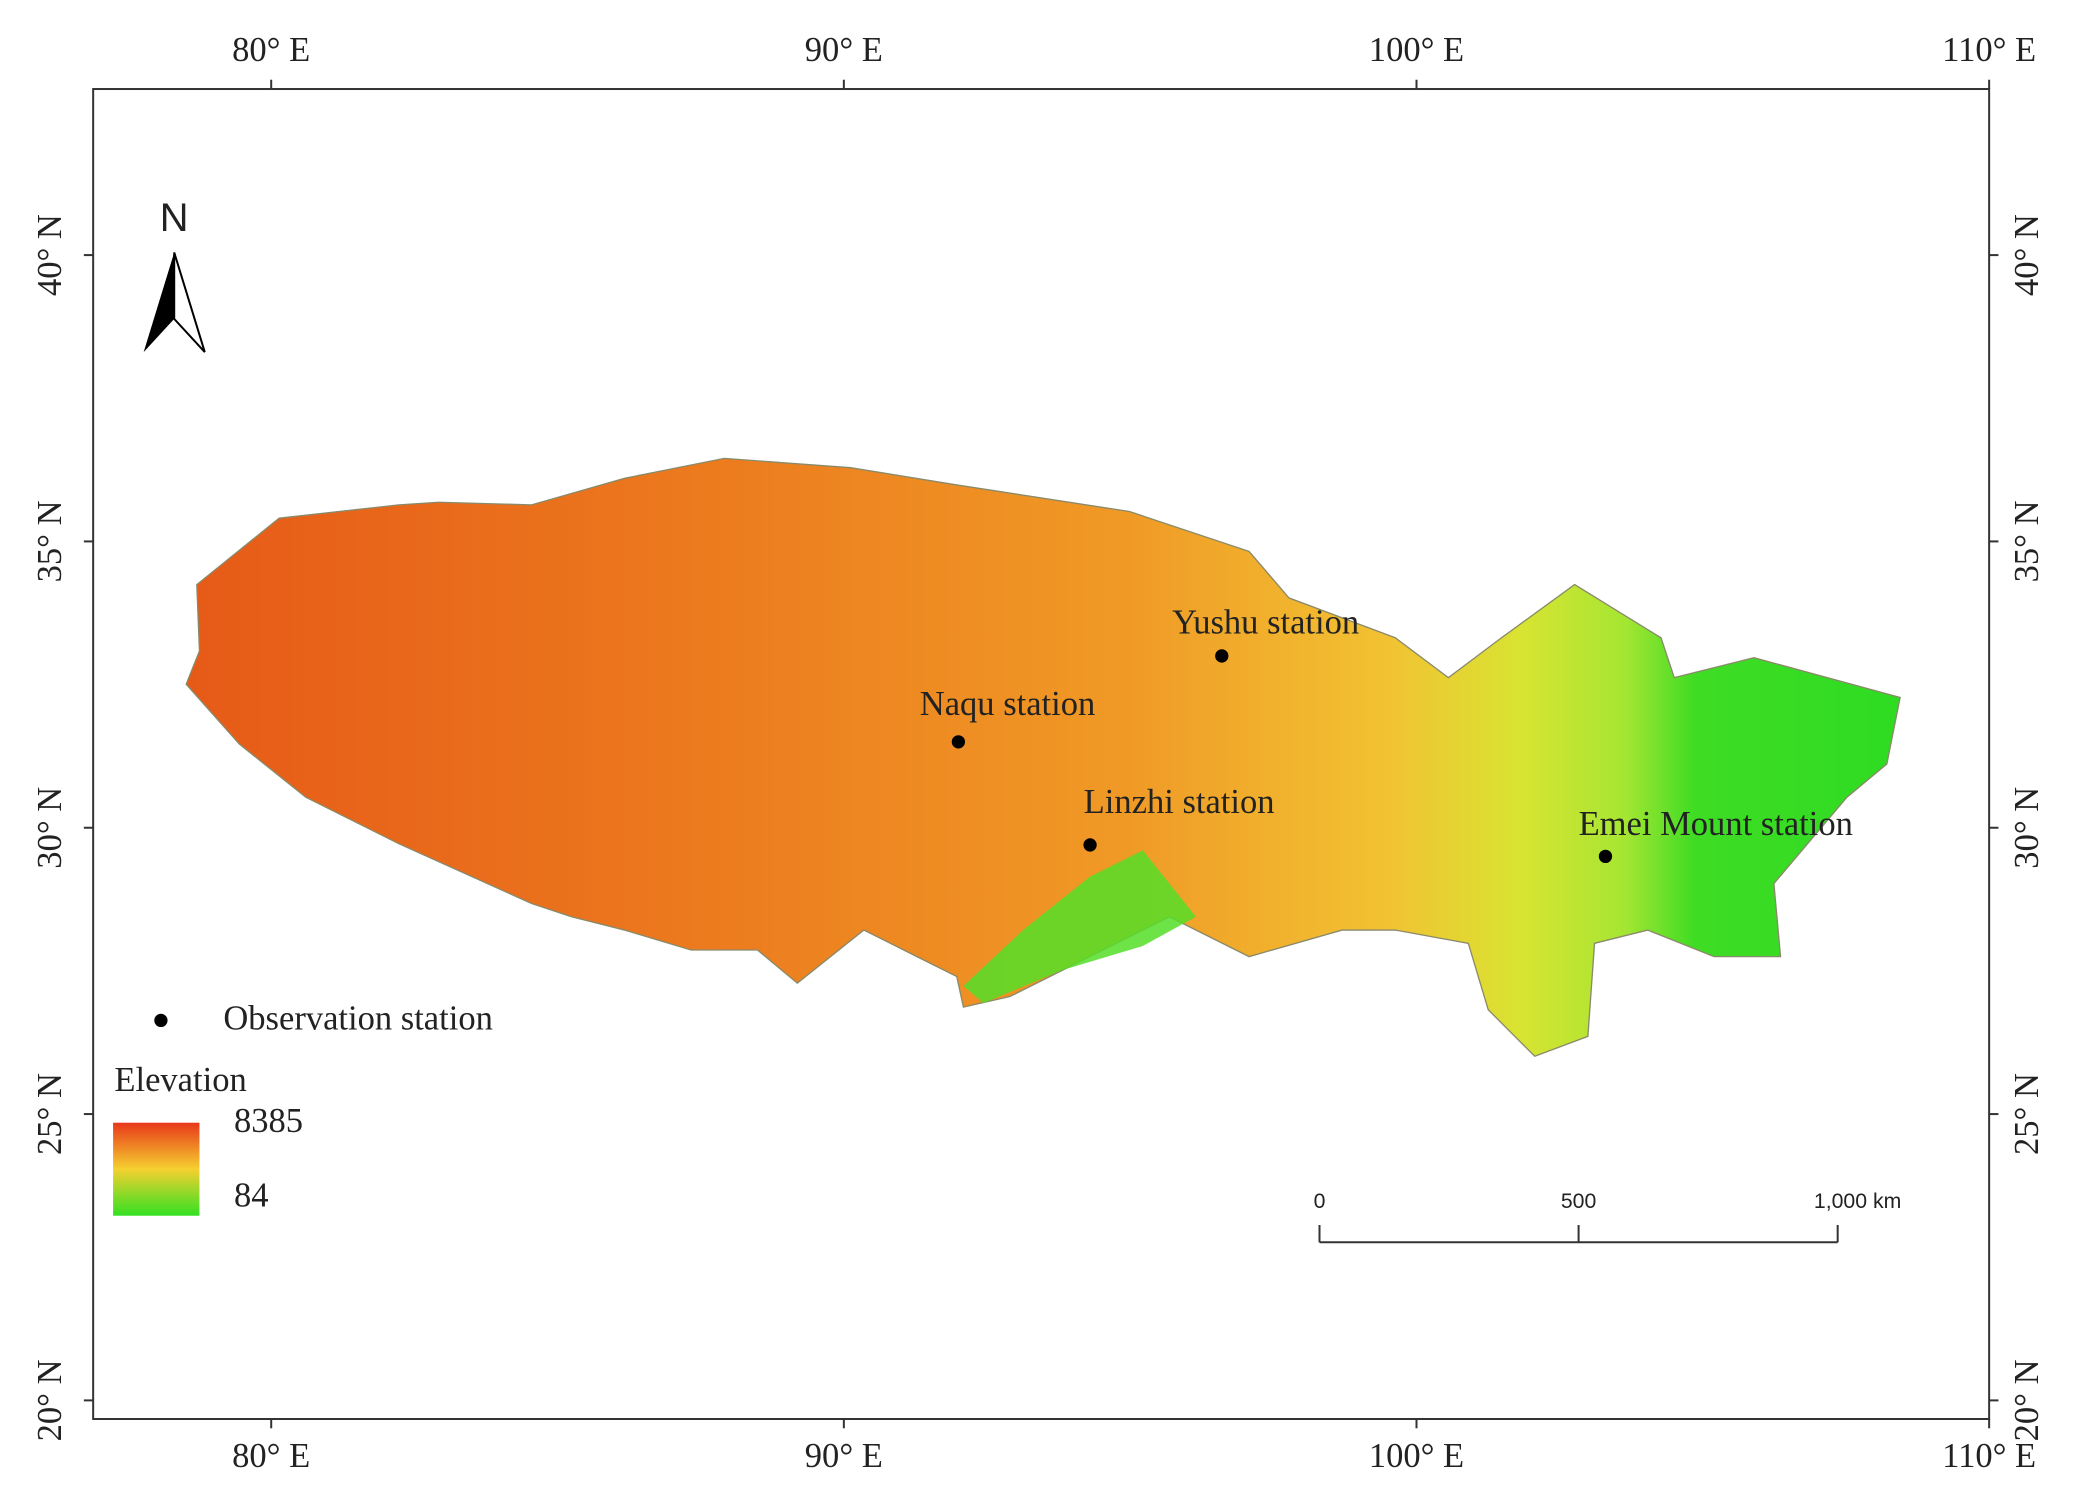 The image size is (2073, 1512). I want to click on north-arrow: N, so click(174, 274).